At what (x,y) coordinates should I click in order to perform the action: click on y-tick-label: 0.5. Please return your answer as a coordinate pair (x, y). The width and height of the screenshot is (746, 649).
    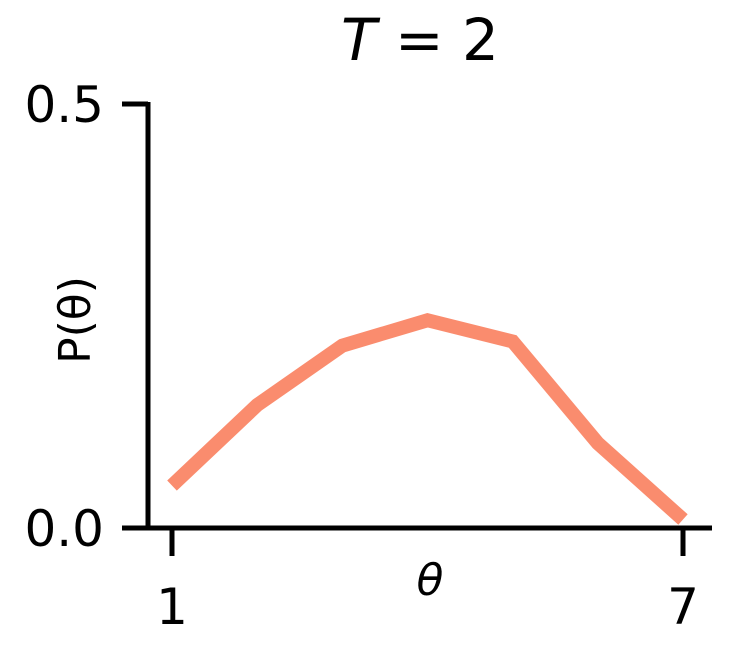
    Looking at the image, I should click on (64, 105).